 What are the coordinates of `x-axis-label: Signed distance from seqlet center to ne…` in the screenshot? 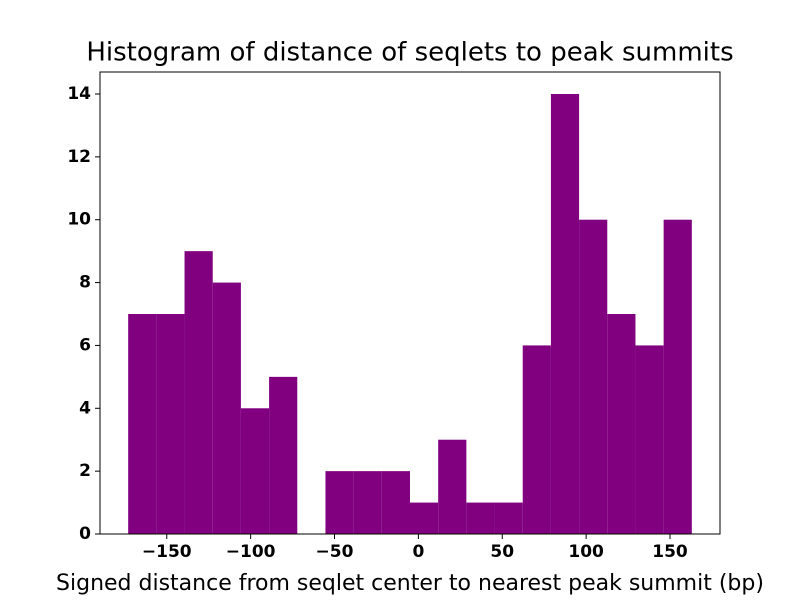 It's located at (410, 583).